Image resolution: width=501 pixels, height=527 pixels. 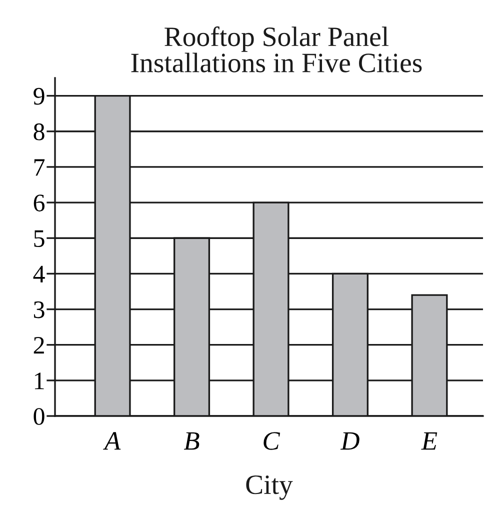 What do you see at coordinates (39, 381) in the screenshot?
I see `y-tick-label: 1` at bounding box center [39, 381].